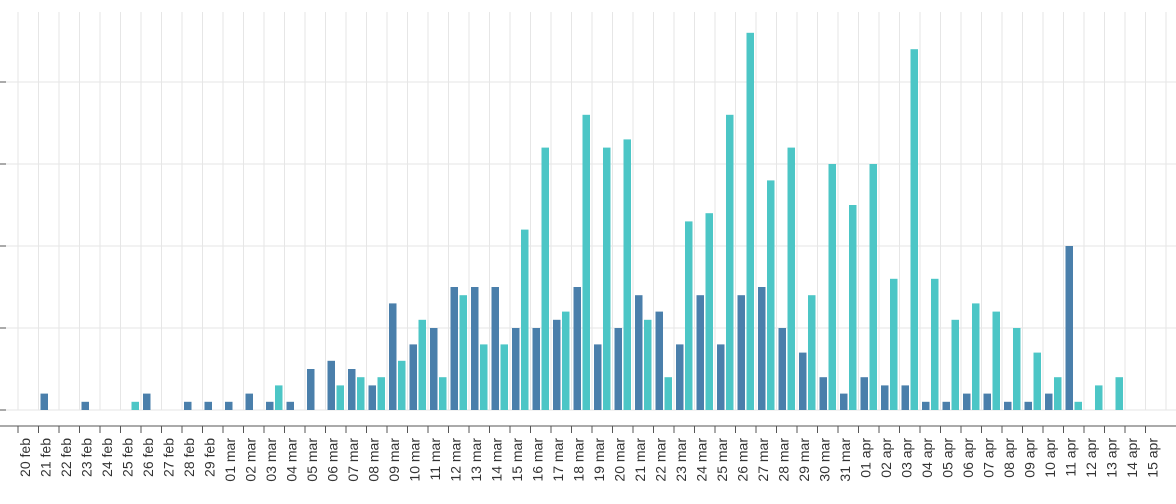  What do you see at coordinates (525, 319) in the screenshot?
I see `bar-teal-15-mar` at bounding box center [525, 319].